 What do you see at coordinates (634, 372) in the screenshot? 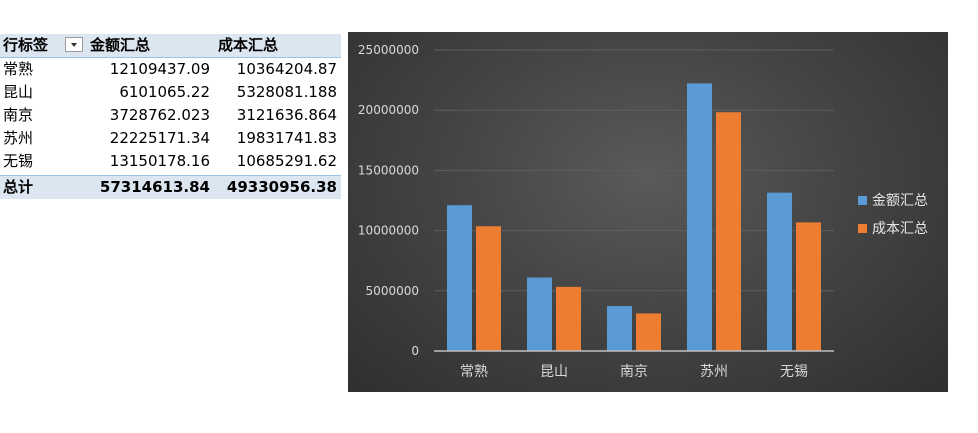
I see `x-tick-label: 南京` at bounding box center [634, 372].